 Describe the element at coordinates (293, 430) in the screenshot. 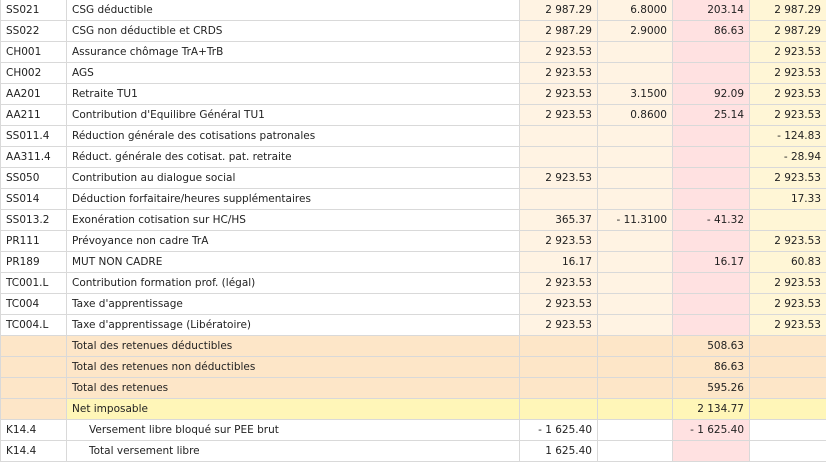

I see `rubric-label: Versement libre bloqué sur PEE brut` at that location.